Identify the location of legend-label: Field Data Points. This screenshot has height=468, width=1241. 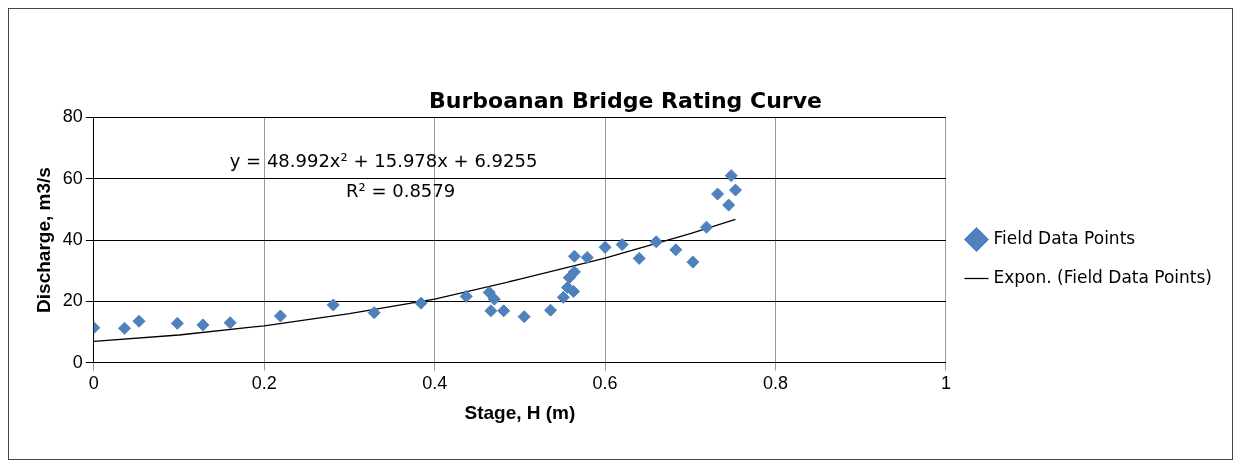
(1064, 237).